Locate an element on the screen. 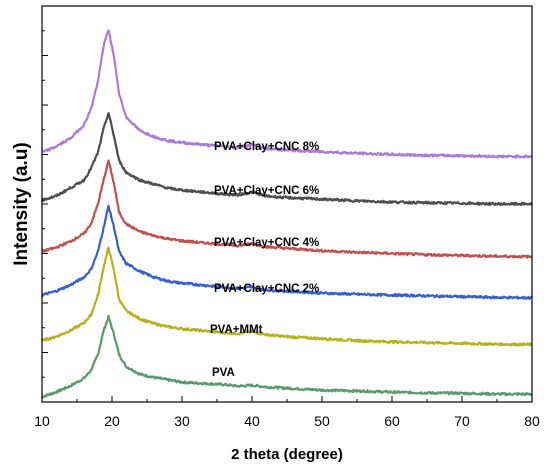 The image size is (550, 470). y-axis-title: Intensity (a.u) is located at coordinates (21, 204).